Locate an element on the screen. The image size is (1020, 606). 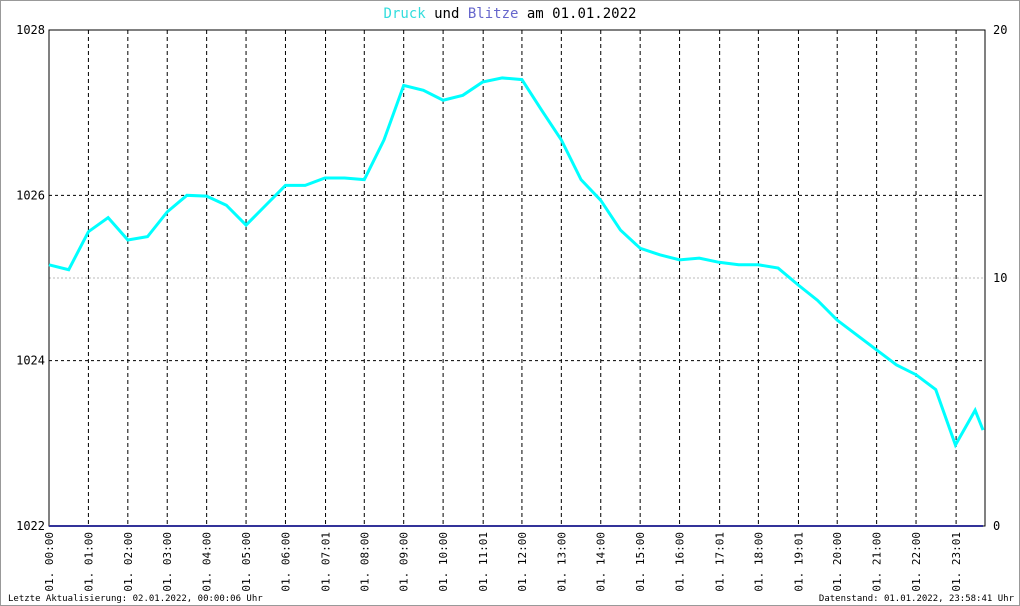
y-tick-label: 1026 is located at coordinates (30, 195).